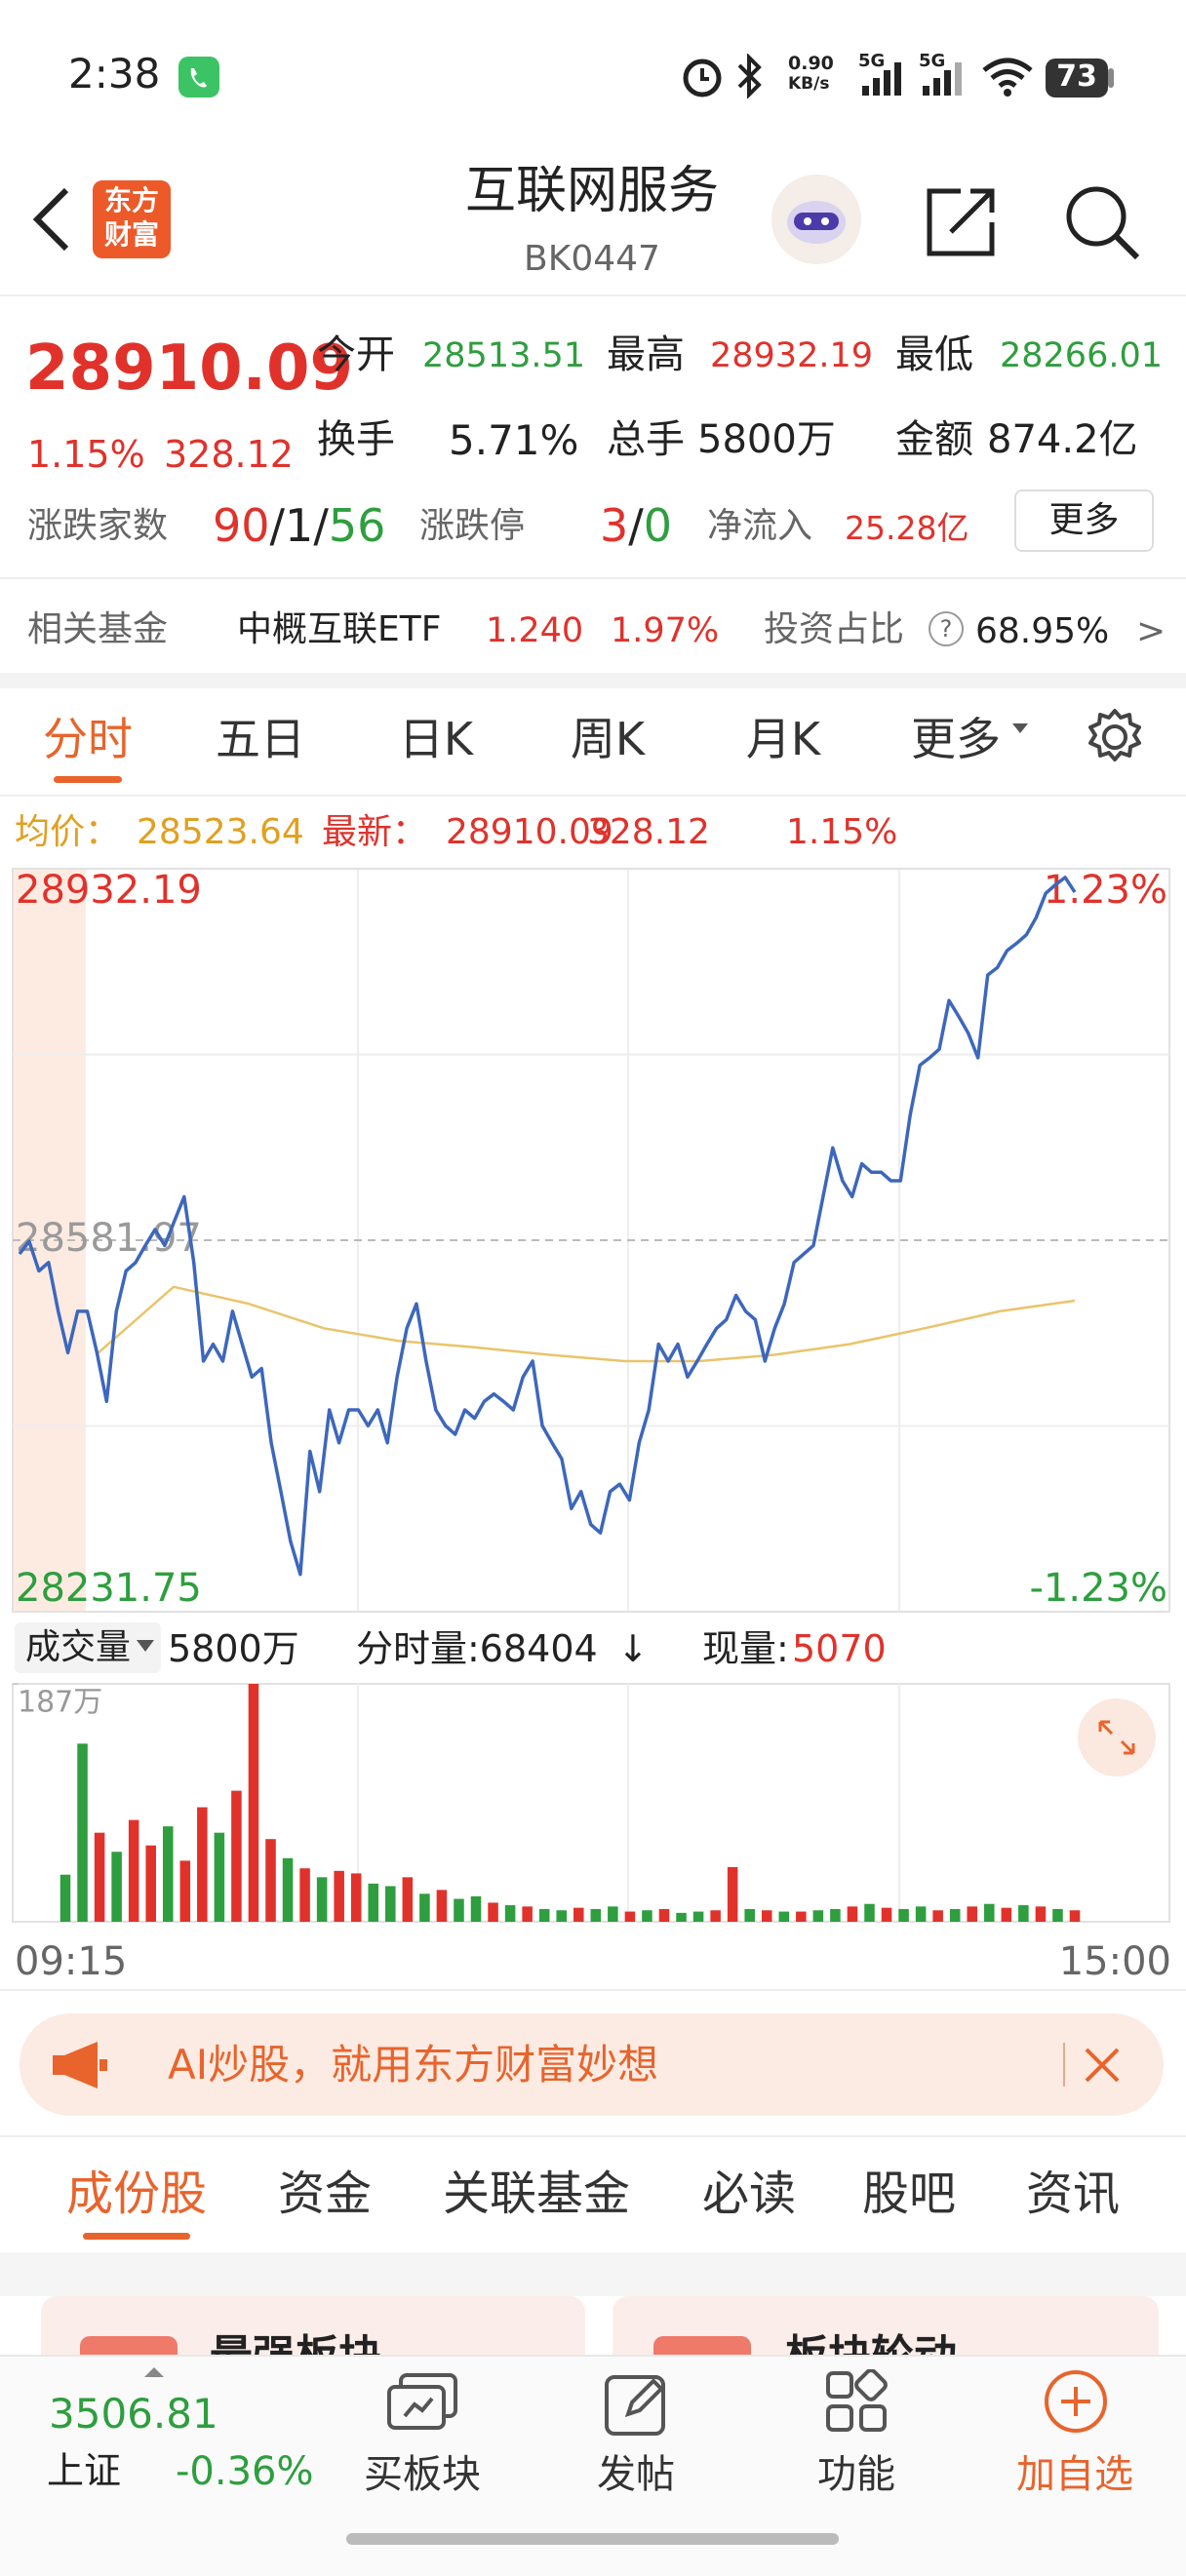  What do you see at coordinates (1117, 1737) in the screenshot?
I see `expand-button` at bounding box center [1117, 1737].